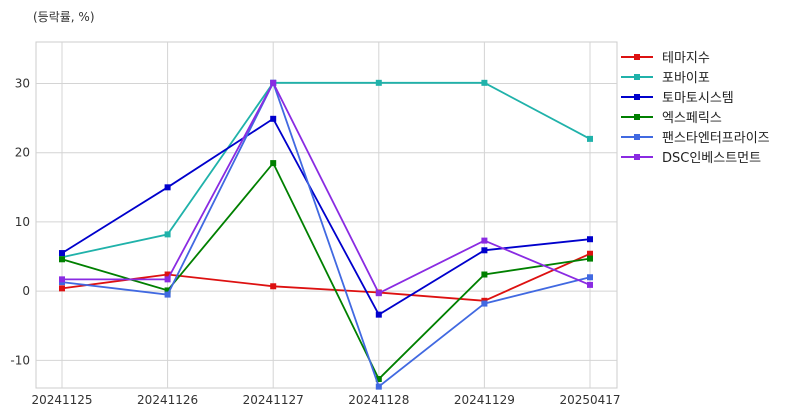  I want to click on y-tick-label: 0, so click(26, 291).